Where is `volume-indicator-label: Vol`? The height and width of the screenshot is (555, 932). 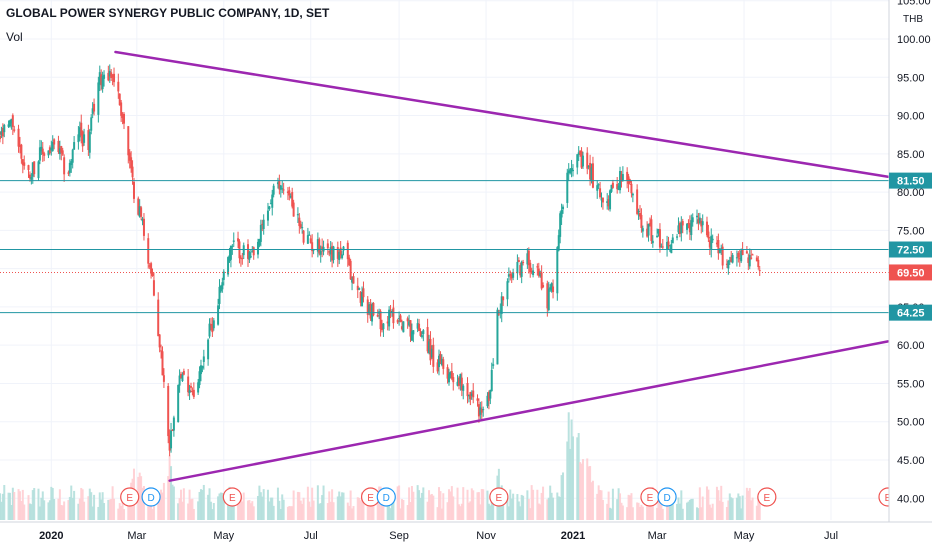 volume-indicator-label: Vol is located at coordinates (14, 37).